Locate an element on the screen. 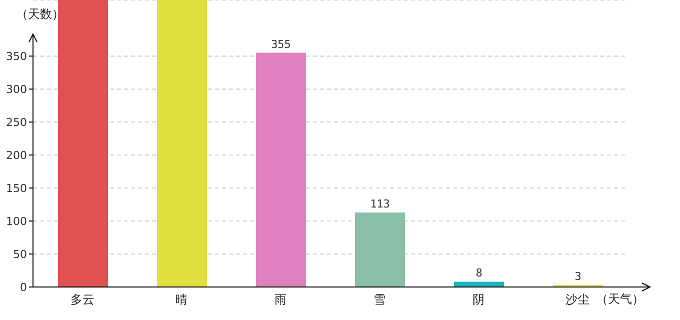 Image resolution: width=680 pixels, height=320 pixels. x-tick-label: 多云 is located at coordinates (82, 299).